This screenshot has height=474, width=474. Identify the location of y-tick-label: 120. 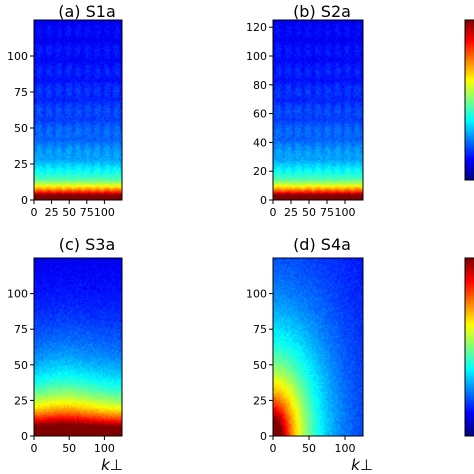
(256, 27).